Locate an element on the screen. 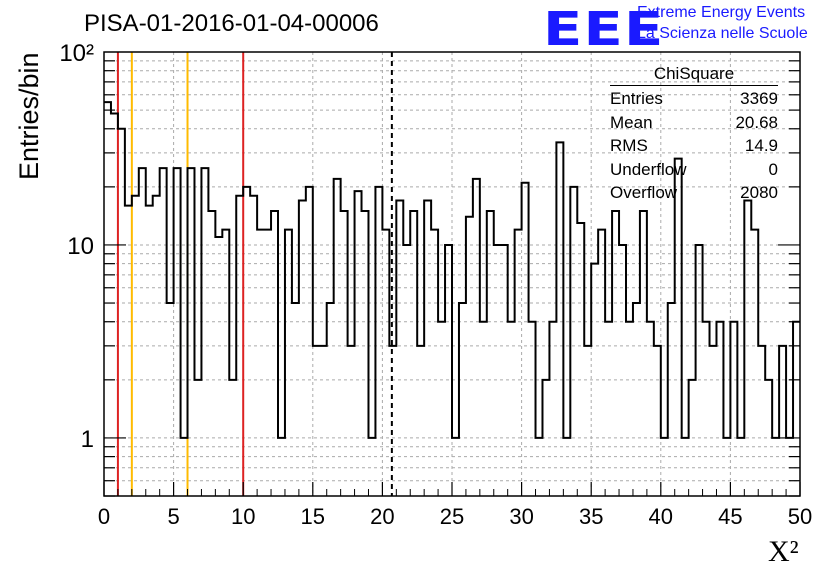  x-axis-label: X² is located at coordinates (783, 551).